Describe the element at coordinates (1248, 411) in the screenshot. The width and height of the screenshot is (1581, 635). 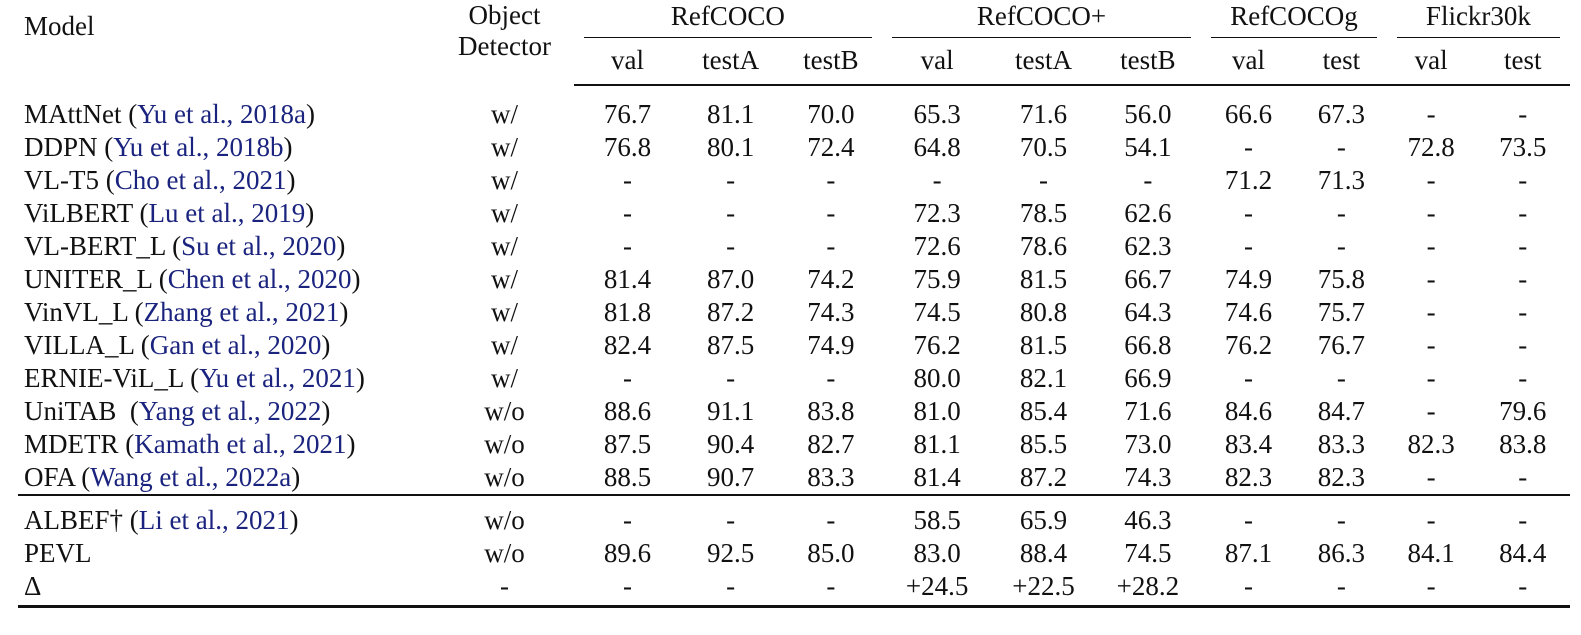
I see `score-cell: 84.6` at that location.